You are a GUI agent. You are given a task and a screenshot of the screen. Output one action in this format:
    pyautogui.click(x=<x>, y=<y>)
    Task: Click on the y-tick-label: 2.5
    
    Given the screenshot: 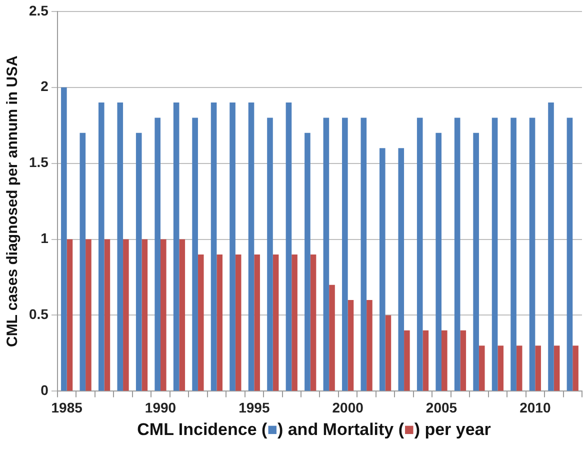 What is the action you would take?
    pyautogui.click(x=38, y=10)
    